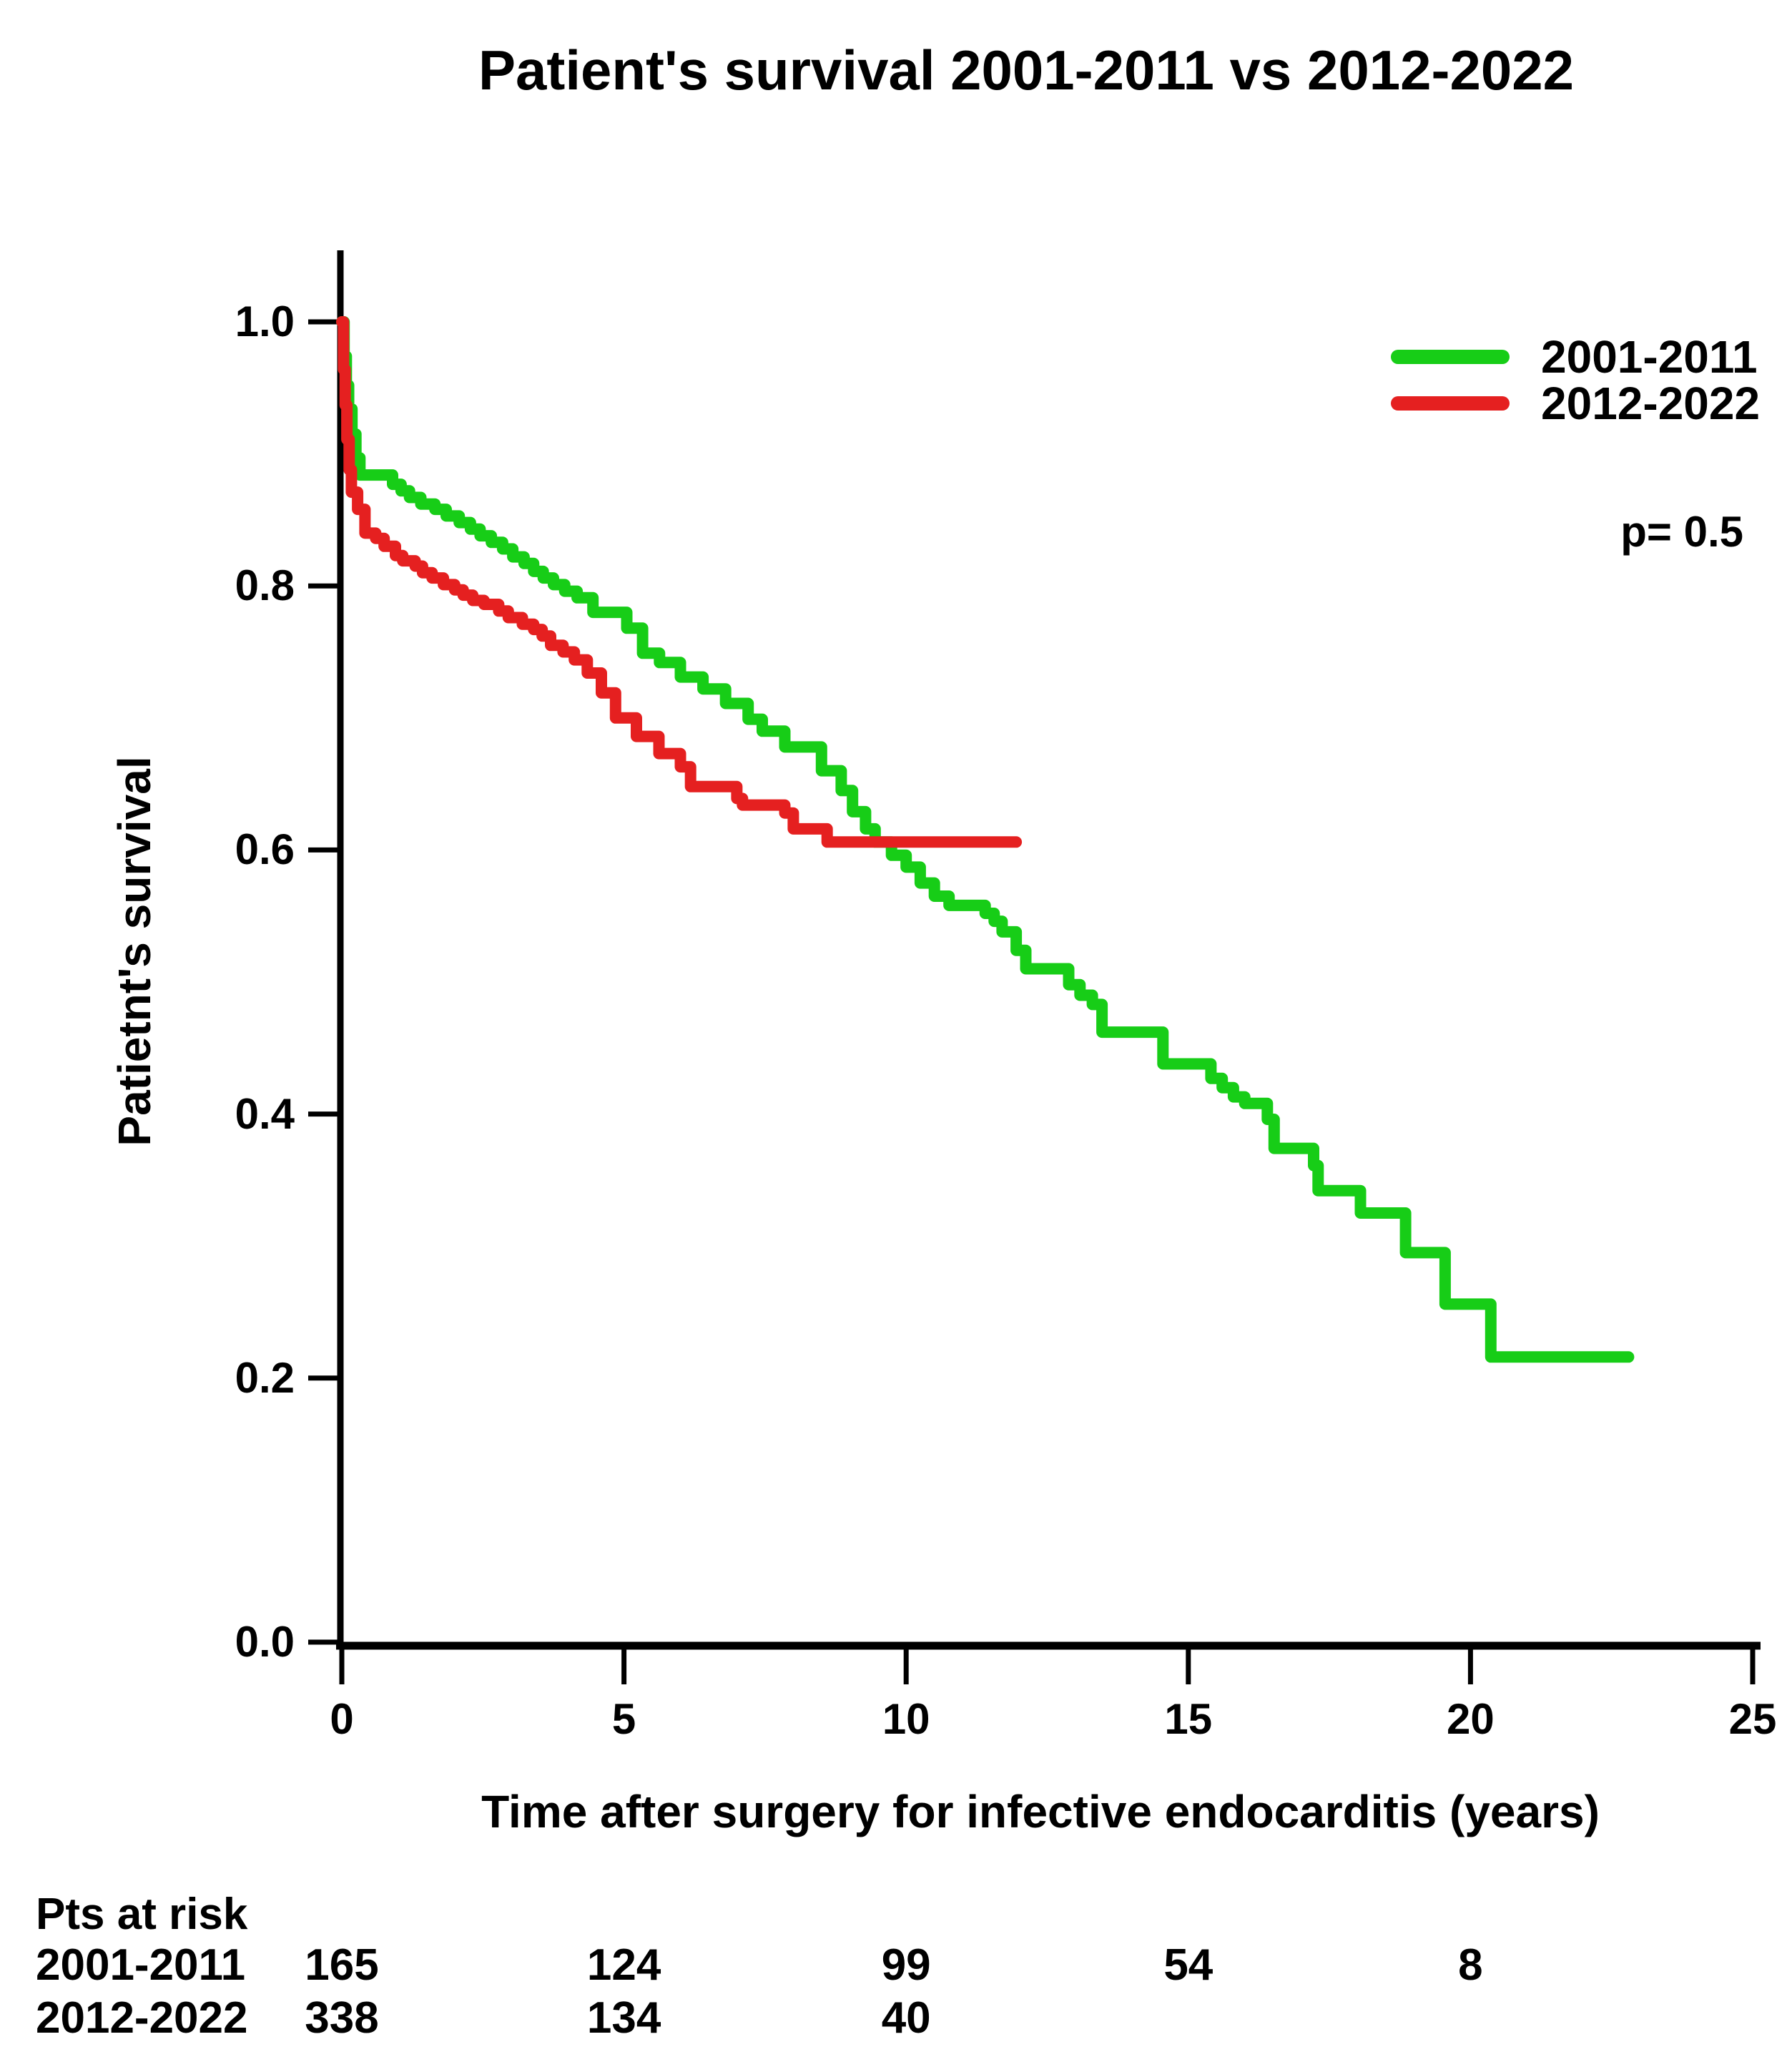 This screenshot has width=1792, height=2072. Describe the element at coordinates (1450, 403) in the screenshot. I see `legend-swatch-red-line` at that location.